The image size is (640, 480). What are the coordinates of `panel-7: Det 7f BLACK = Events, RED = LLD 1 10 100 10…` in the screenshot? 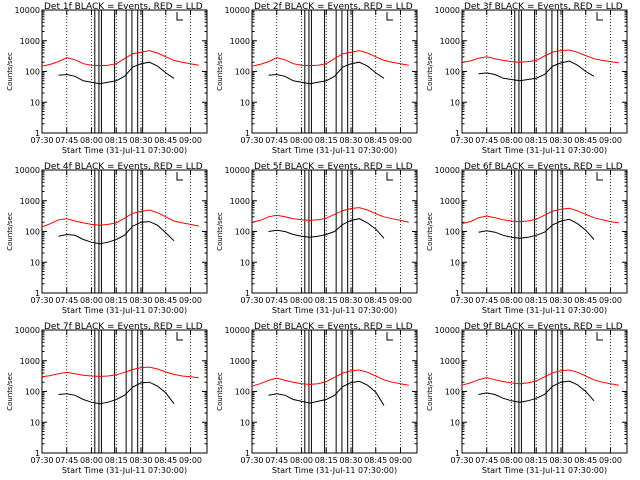 It's located at (107, 398).